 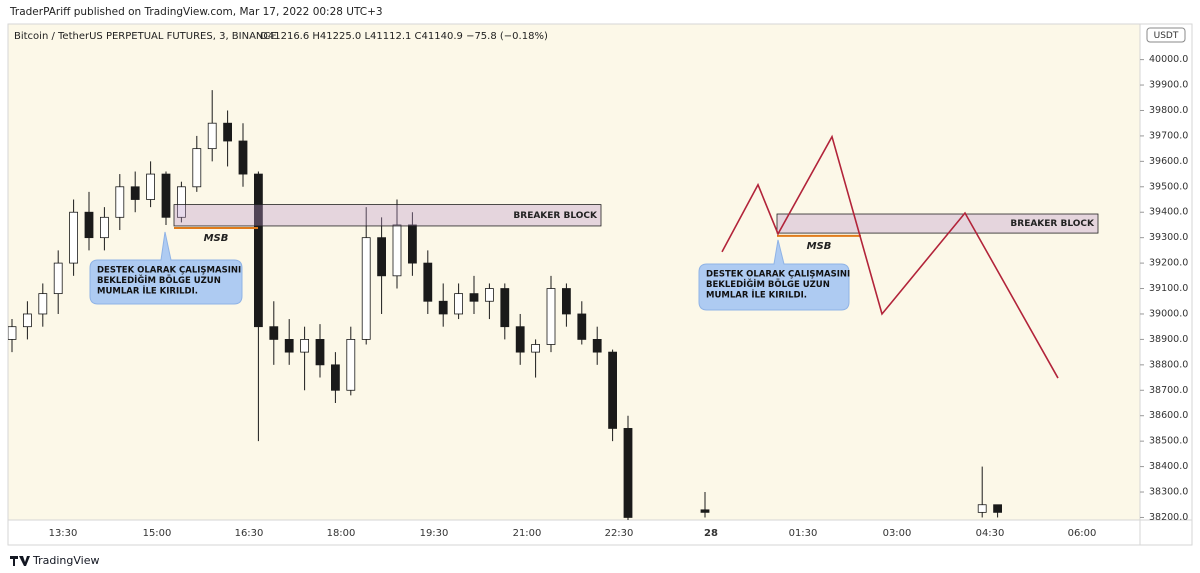 What do you see at coordinates (897, 533) in the screenshot?
I see `x-tick-label: 03:00` at bounding box center [897, 533].